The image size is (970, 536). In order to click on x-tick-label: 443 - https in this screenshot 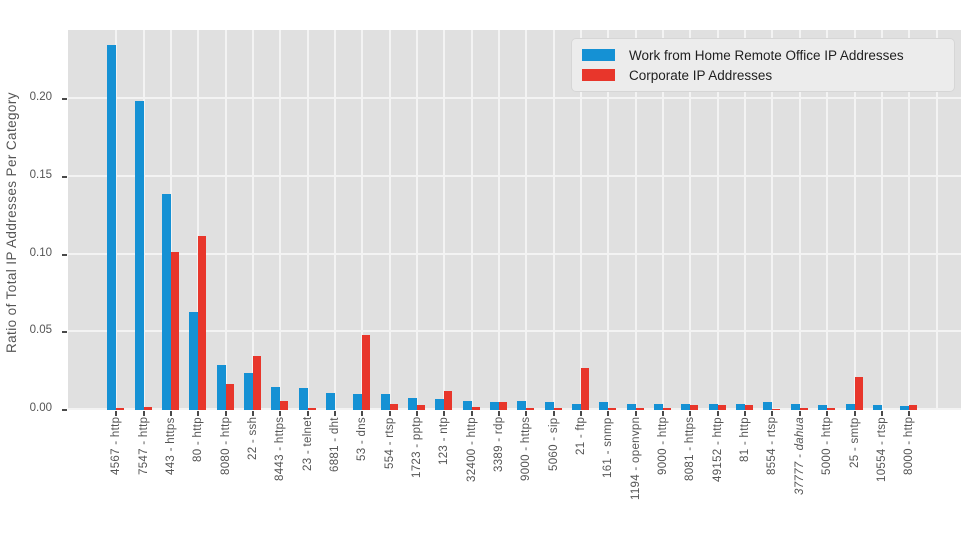, I will do `click(170, 446)`.